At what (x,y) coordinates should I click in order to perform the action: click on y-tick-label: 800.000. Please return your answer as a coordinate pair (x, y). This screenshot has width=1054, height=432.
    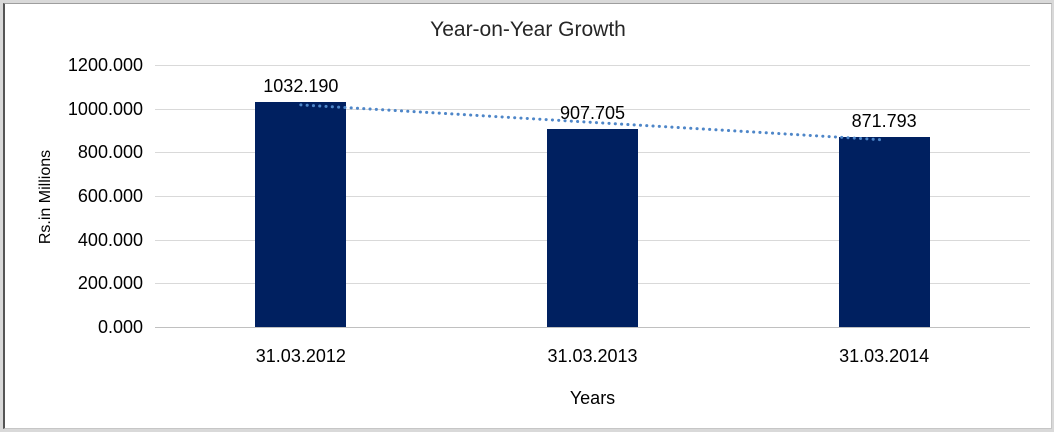
    Looking at the image, I should click on (110, 152).